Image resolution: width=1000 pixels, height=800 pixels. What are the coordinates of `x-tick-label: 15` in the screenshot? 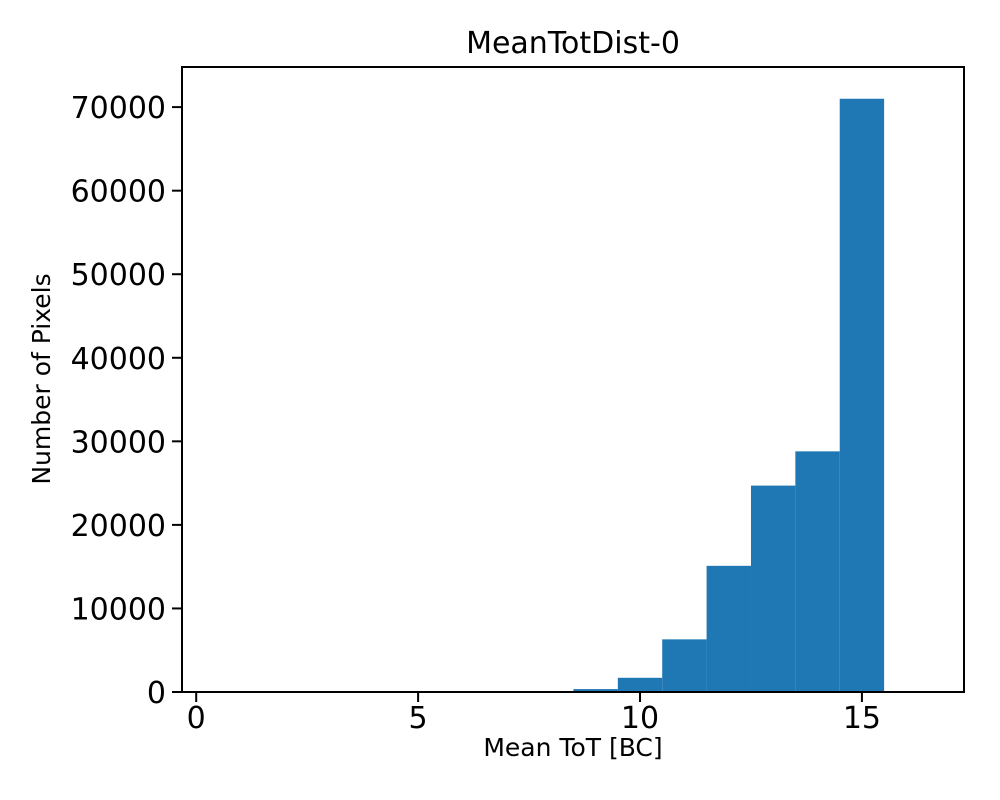 It's located at (862, 718).